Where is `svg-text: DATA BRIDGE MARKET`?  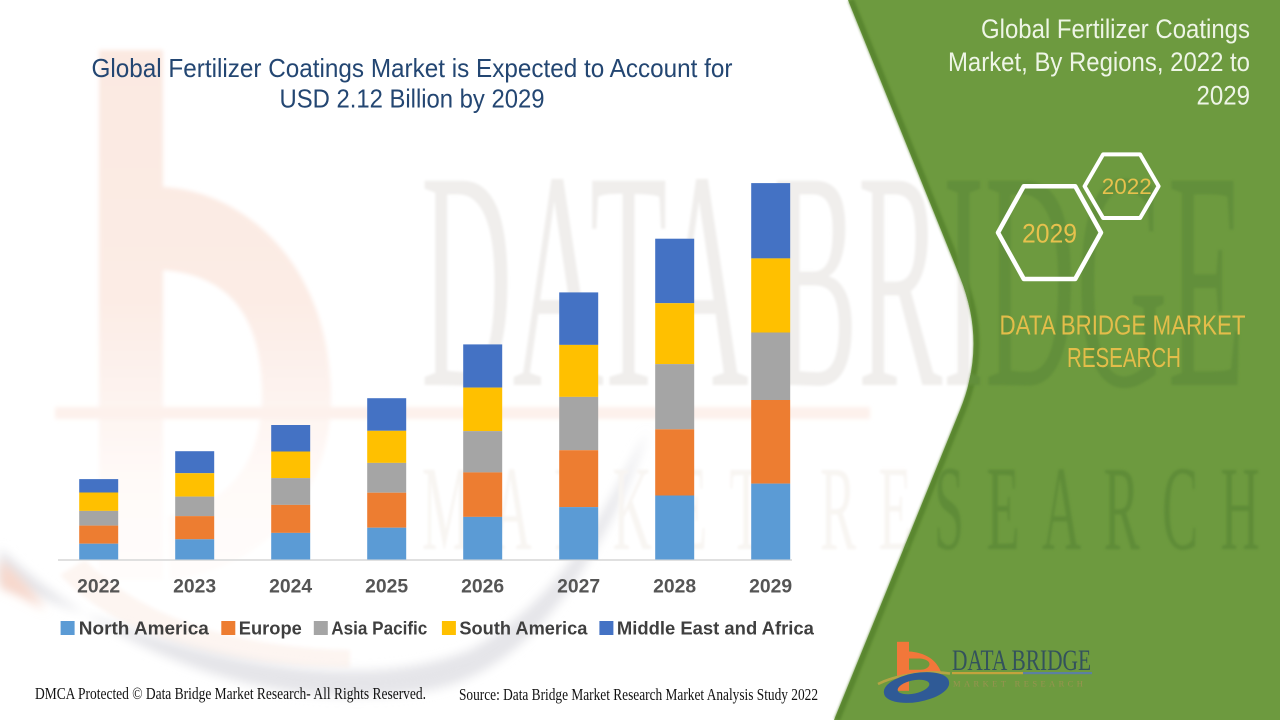
svg-text: DATA BRIDGE MARKET is located at coordinates (1123, 325).